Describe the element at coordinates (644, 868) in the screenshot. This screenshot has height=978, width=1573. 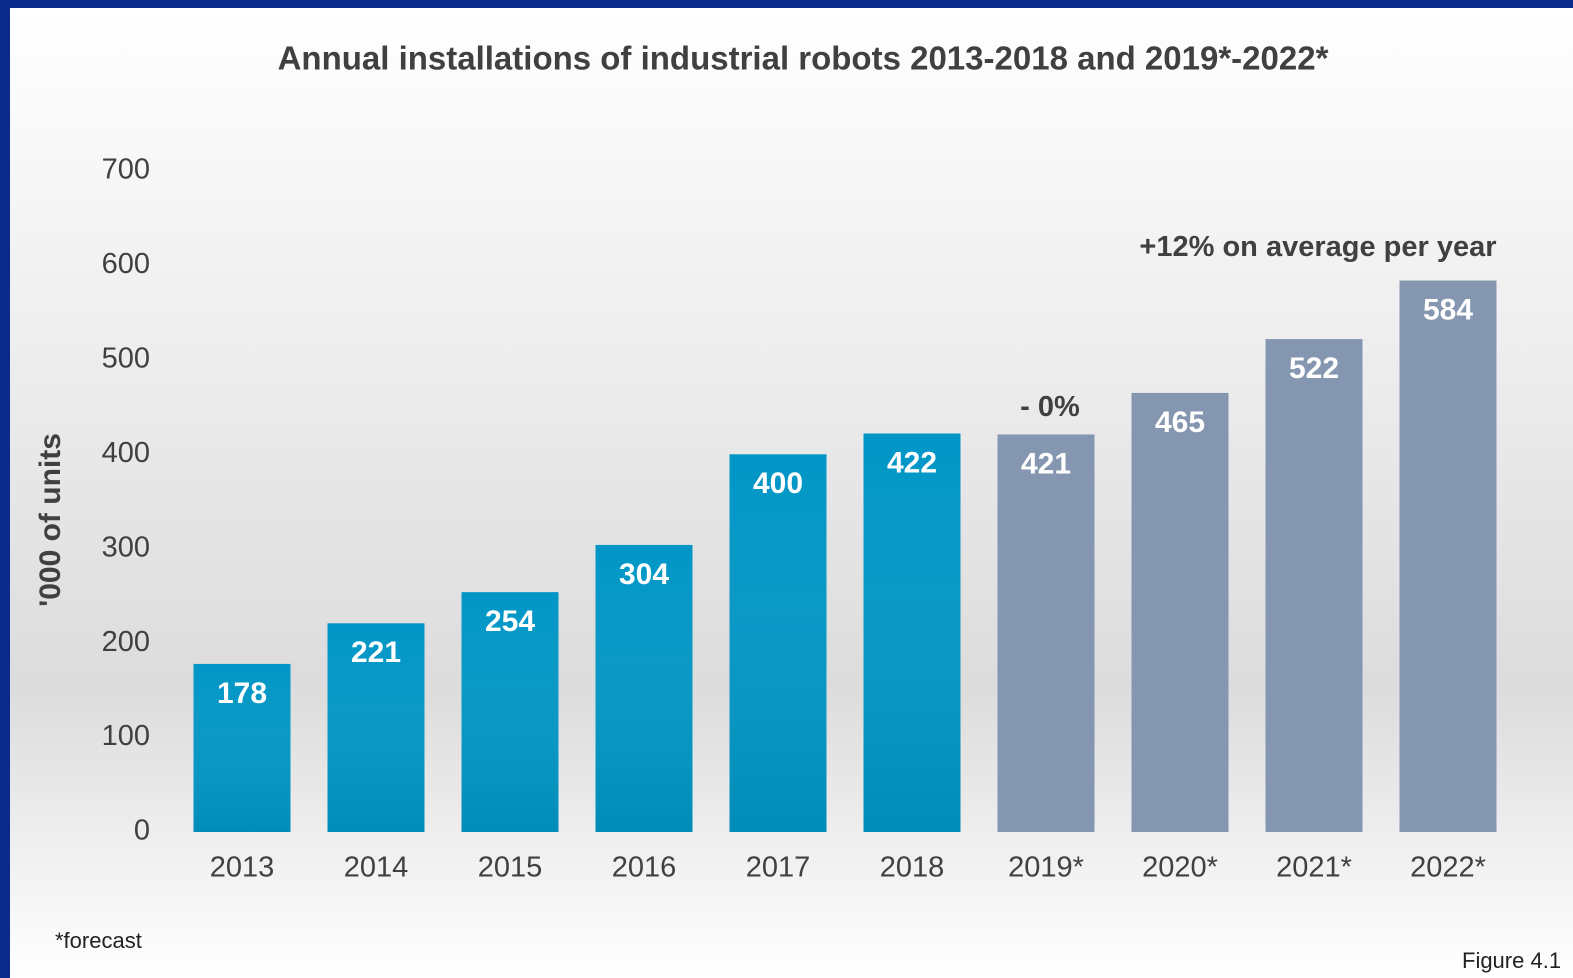
I see `x-tick-label: 2016` at that location.